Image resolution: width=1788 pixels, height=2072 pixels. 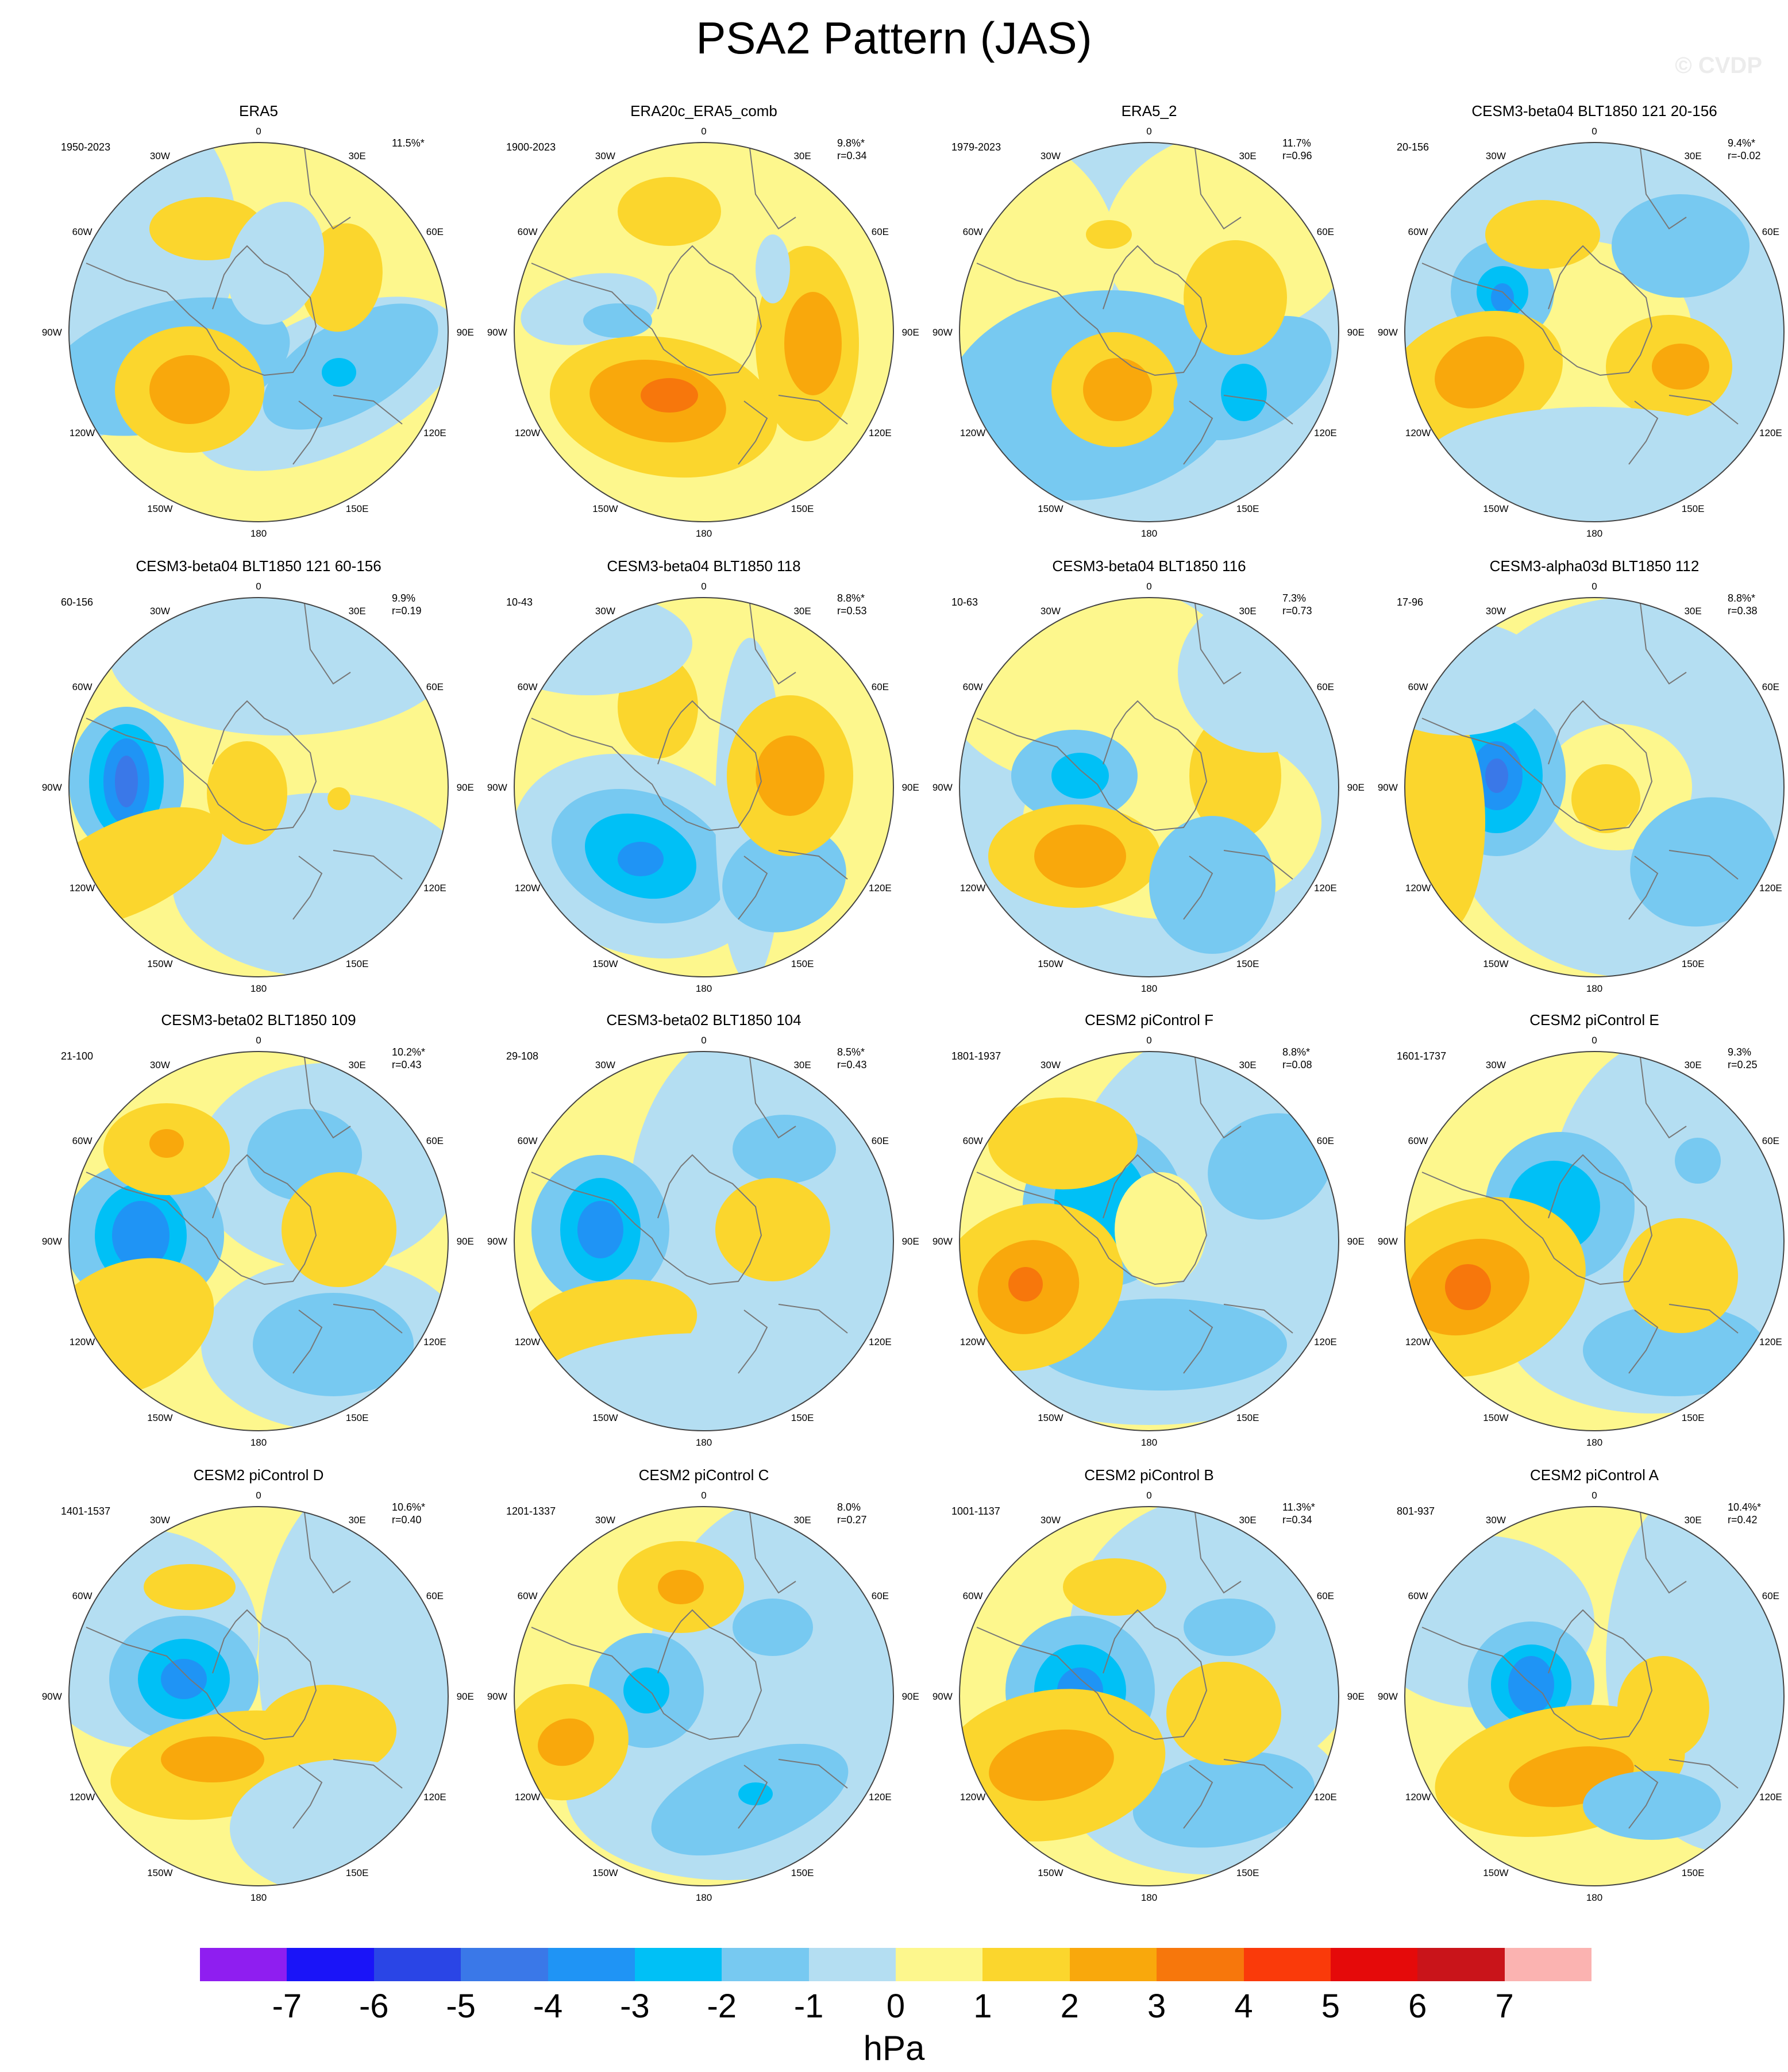 What do you see at coordinates (1422, 1056) in the screenshot?
I see `panel-years: 1601-1737` at bounding box center [1422, 1056].